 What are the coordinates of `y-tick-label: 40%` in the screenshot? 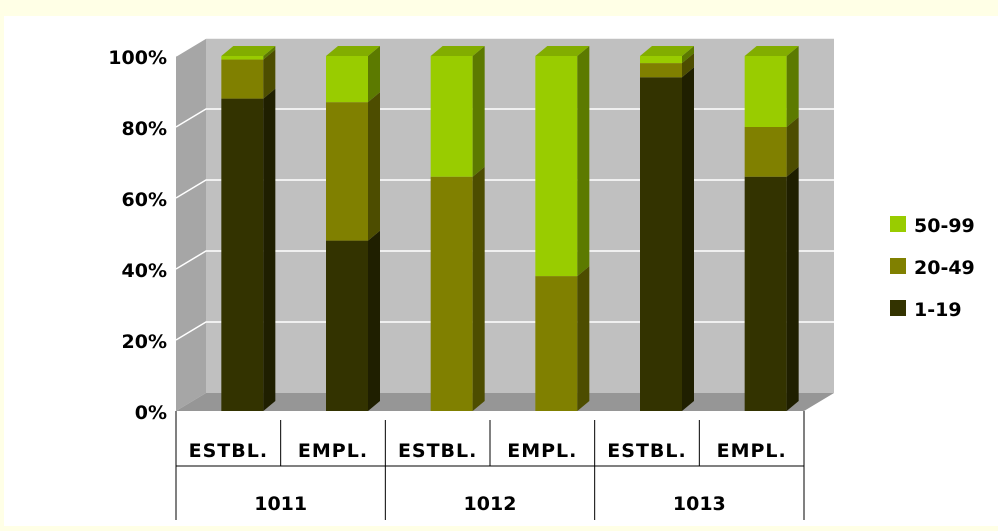 It's located at (144, 271).